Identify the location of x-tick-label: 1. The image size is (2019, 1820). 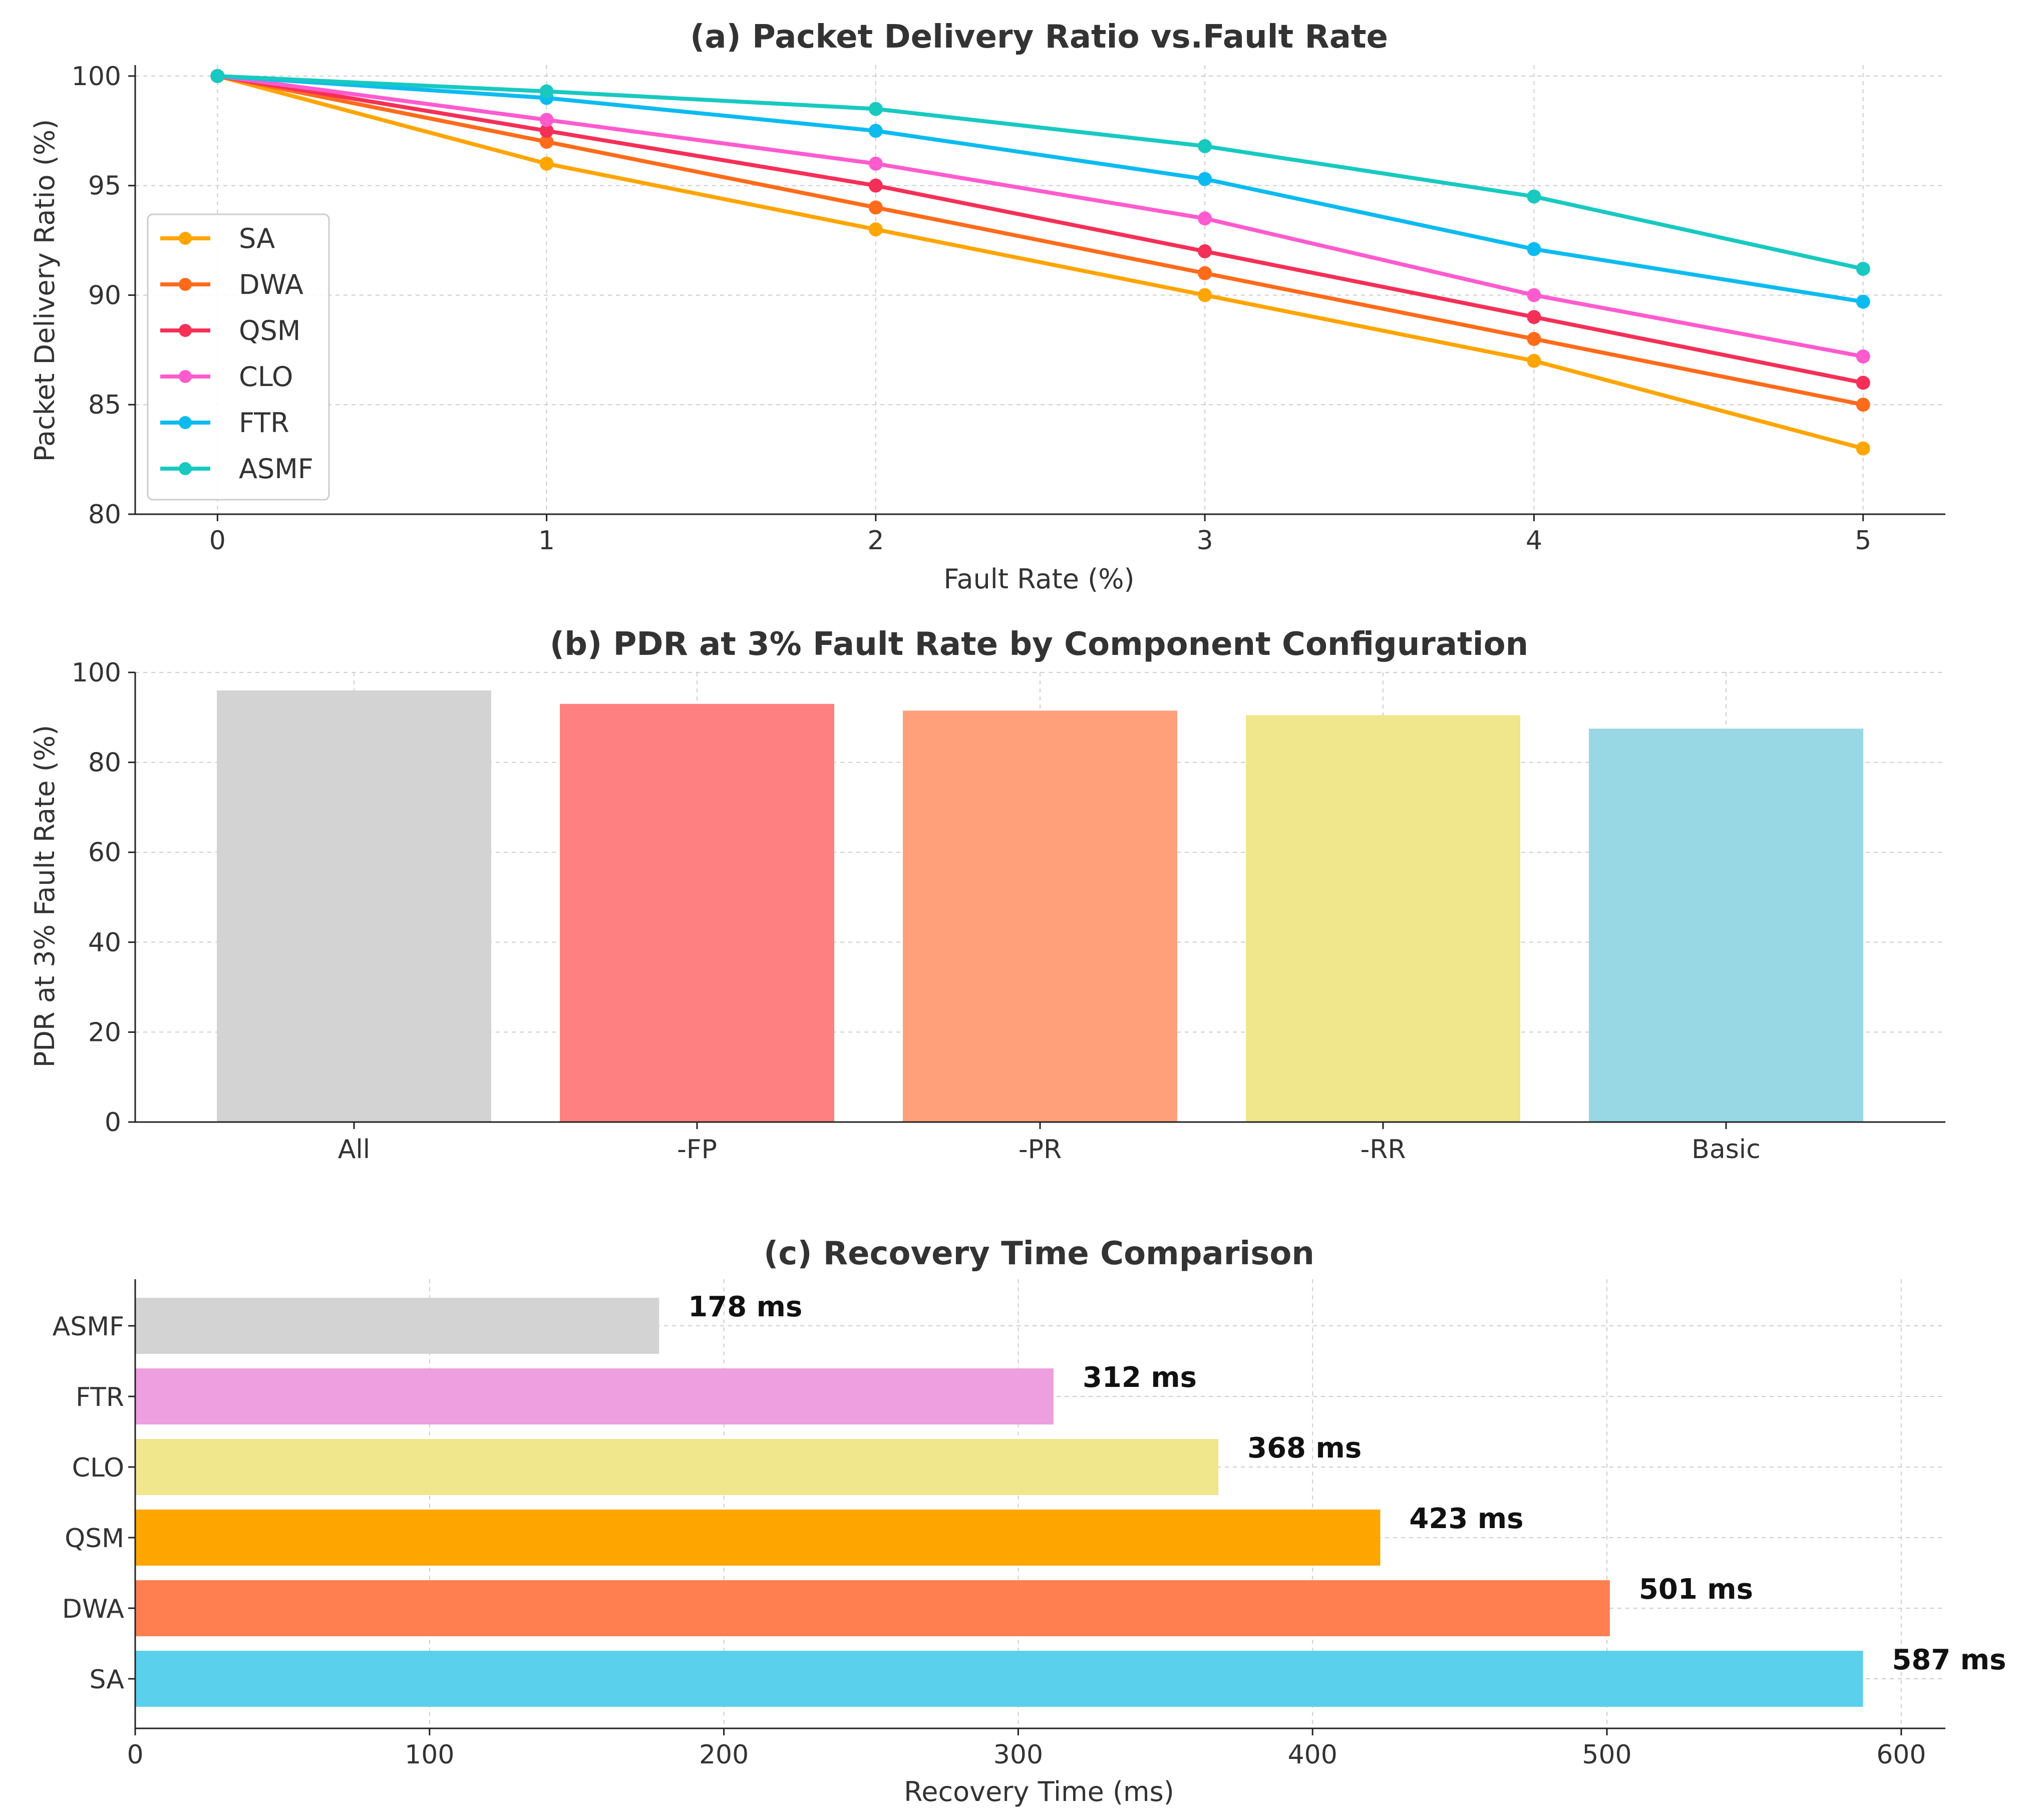
(547, 541).